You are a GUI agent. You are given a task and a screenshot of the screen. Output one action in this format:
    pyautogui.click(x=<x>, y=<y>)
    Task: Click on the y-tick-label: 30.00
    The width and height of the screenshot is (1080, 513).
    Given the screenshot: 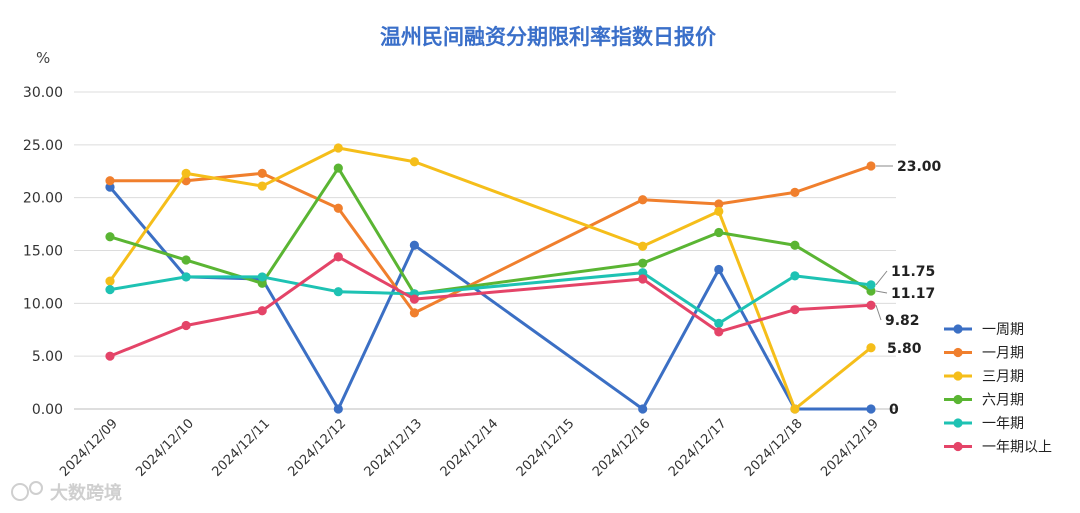 What is the action you would take?
    pyautogui.click(x=43, y=93)
    